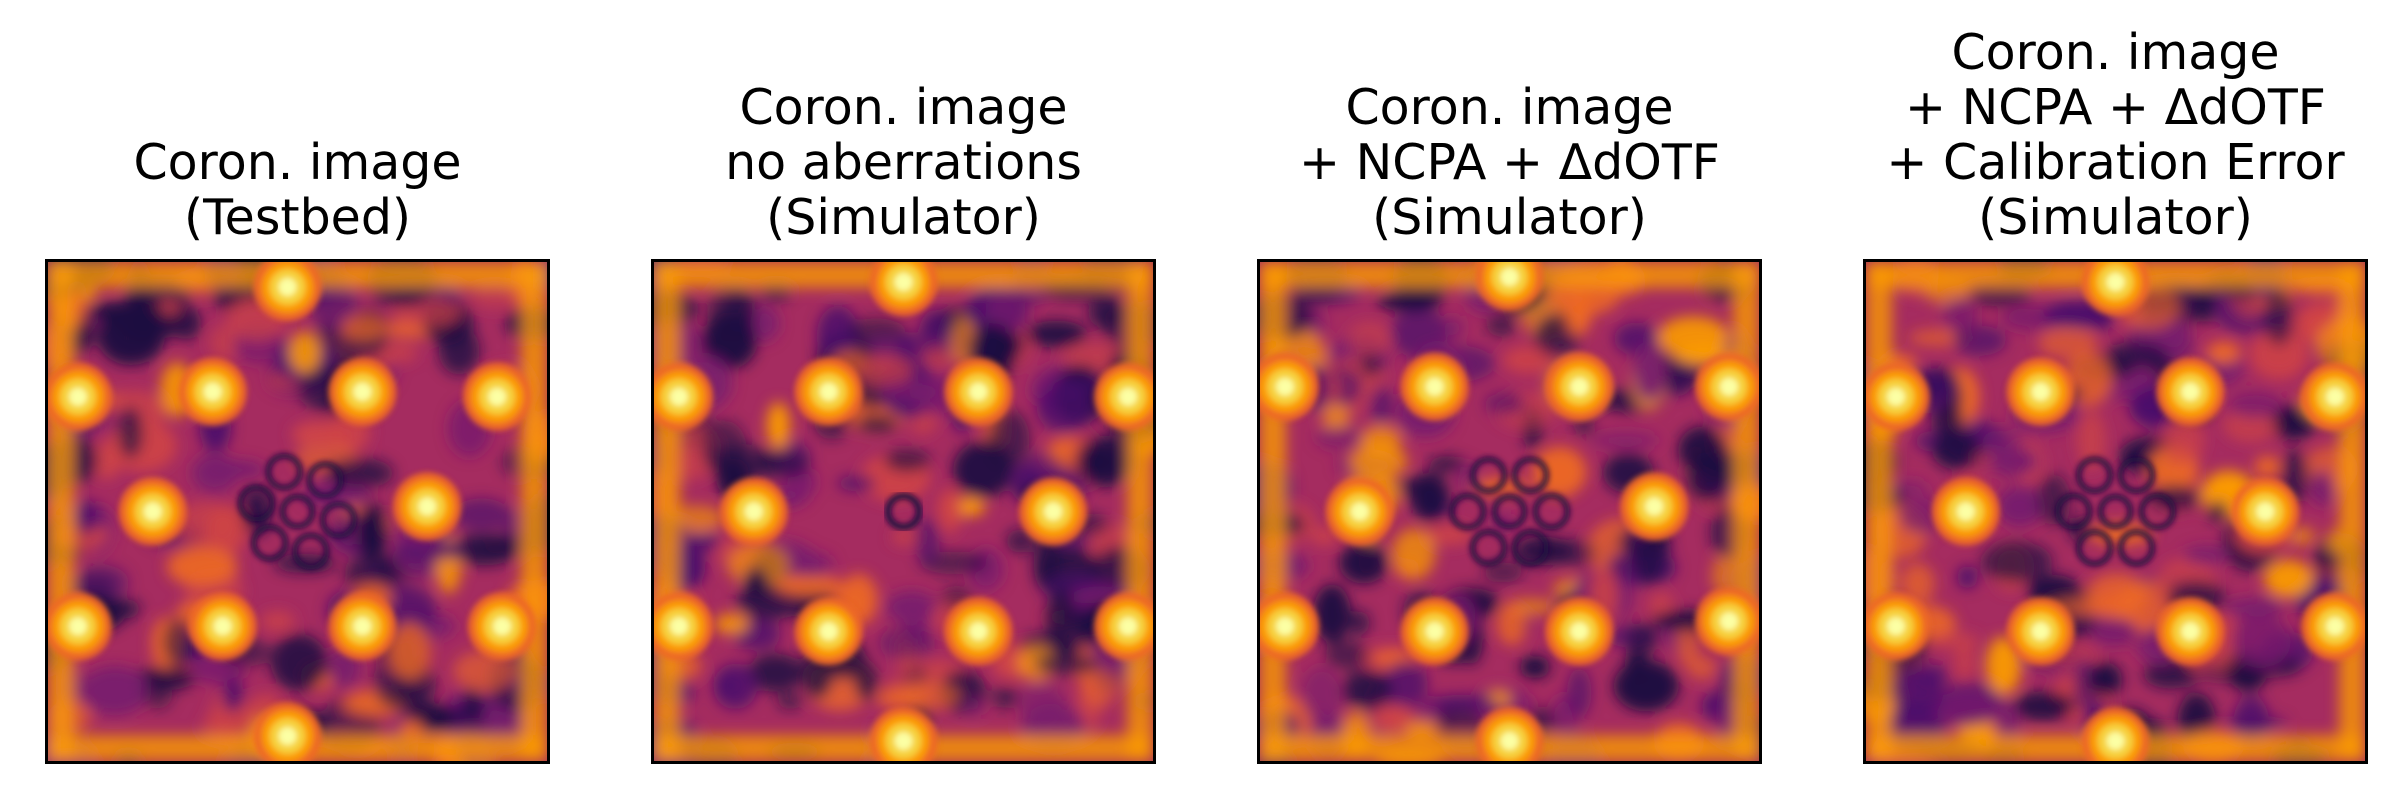 The height and width of the screenshot is (809, 2399). Describe the element at coordinates (1509, 162) in the screenshot. I see `panel-title: Coron. image + NCPA + ΔdOTF (Simulator)` at that location.